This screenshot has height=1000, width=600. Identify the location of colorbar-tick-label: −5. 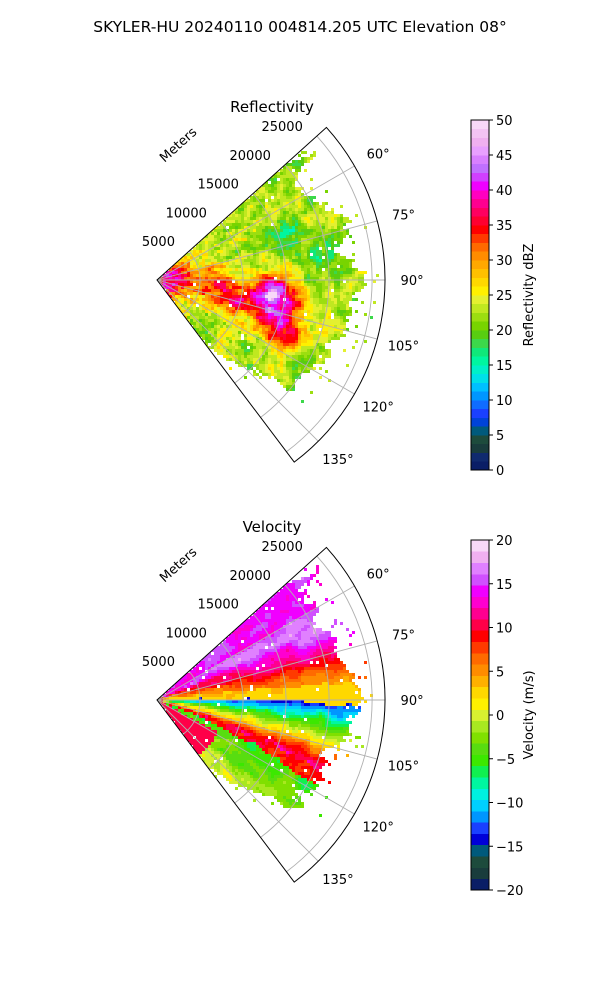
(505, 760).